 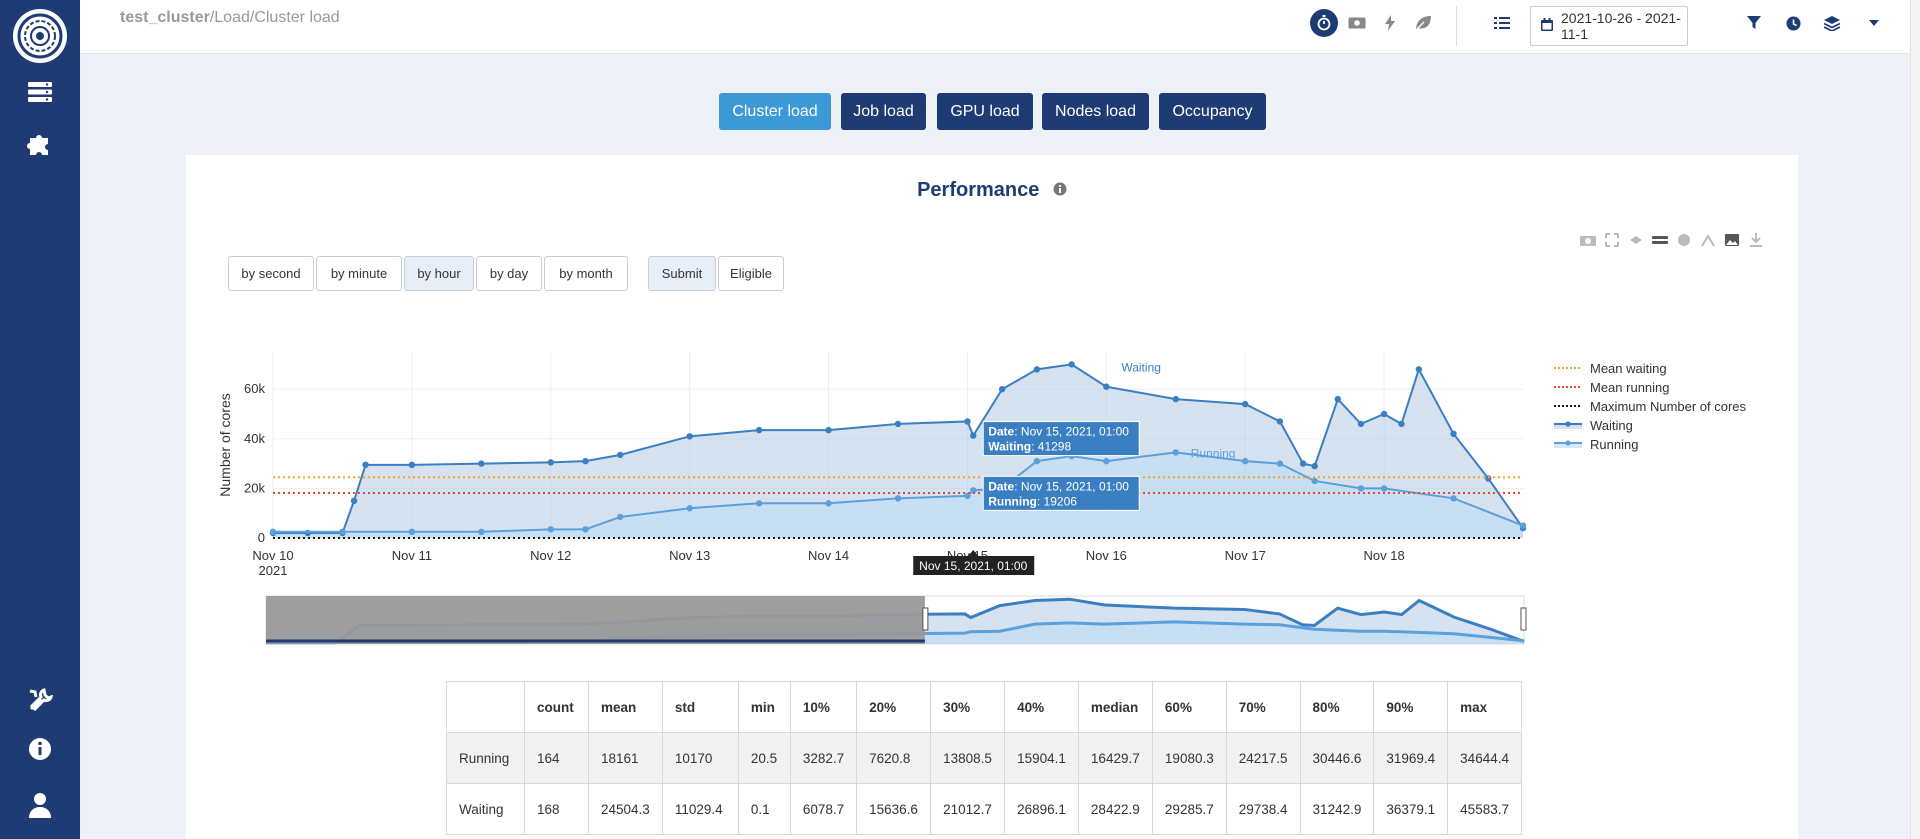 What do you see at coordinates (1095, 111) in the screenshot?
I see `tab-nodes-load: Nodes load` at bounding box center [1095, 111].